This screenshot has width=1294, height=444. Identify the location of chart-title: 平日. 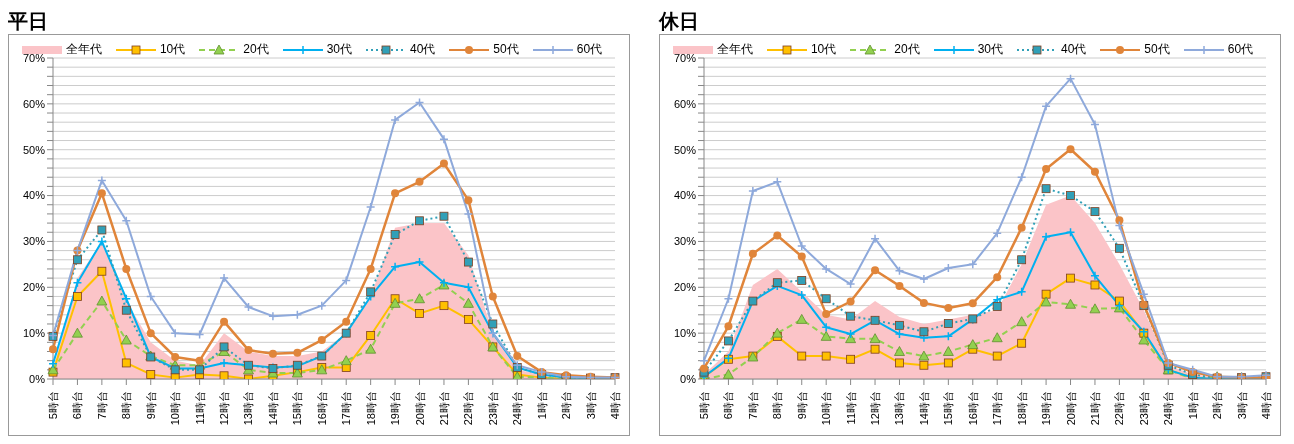
(28, 21).